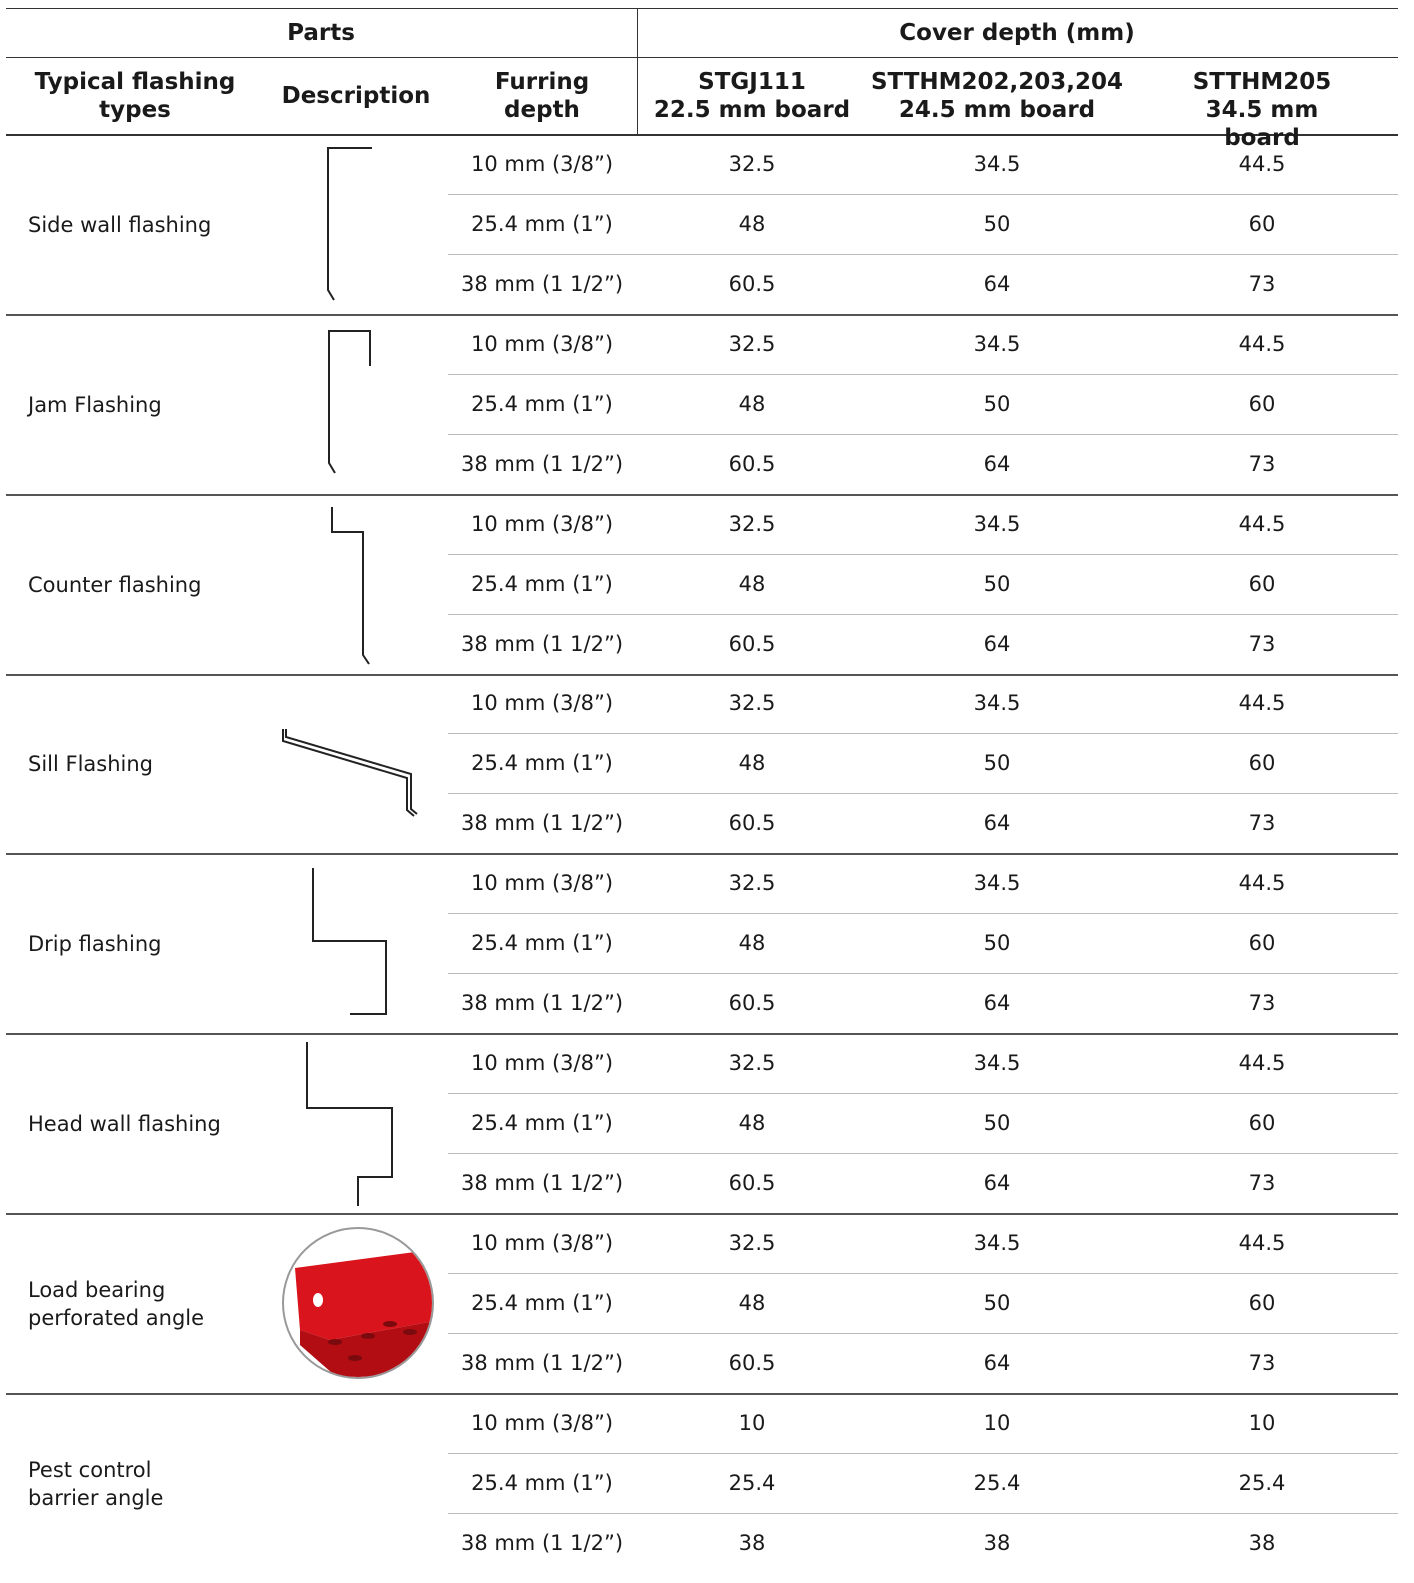  Describe the element at coordinates (1017, 33) in the screenshot. I see `group-header: Cover depth (mm)` at that location.